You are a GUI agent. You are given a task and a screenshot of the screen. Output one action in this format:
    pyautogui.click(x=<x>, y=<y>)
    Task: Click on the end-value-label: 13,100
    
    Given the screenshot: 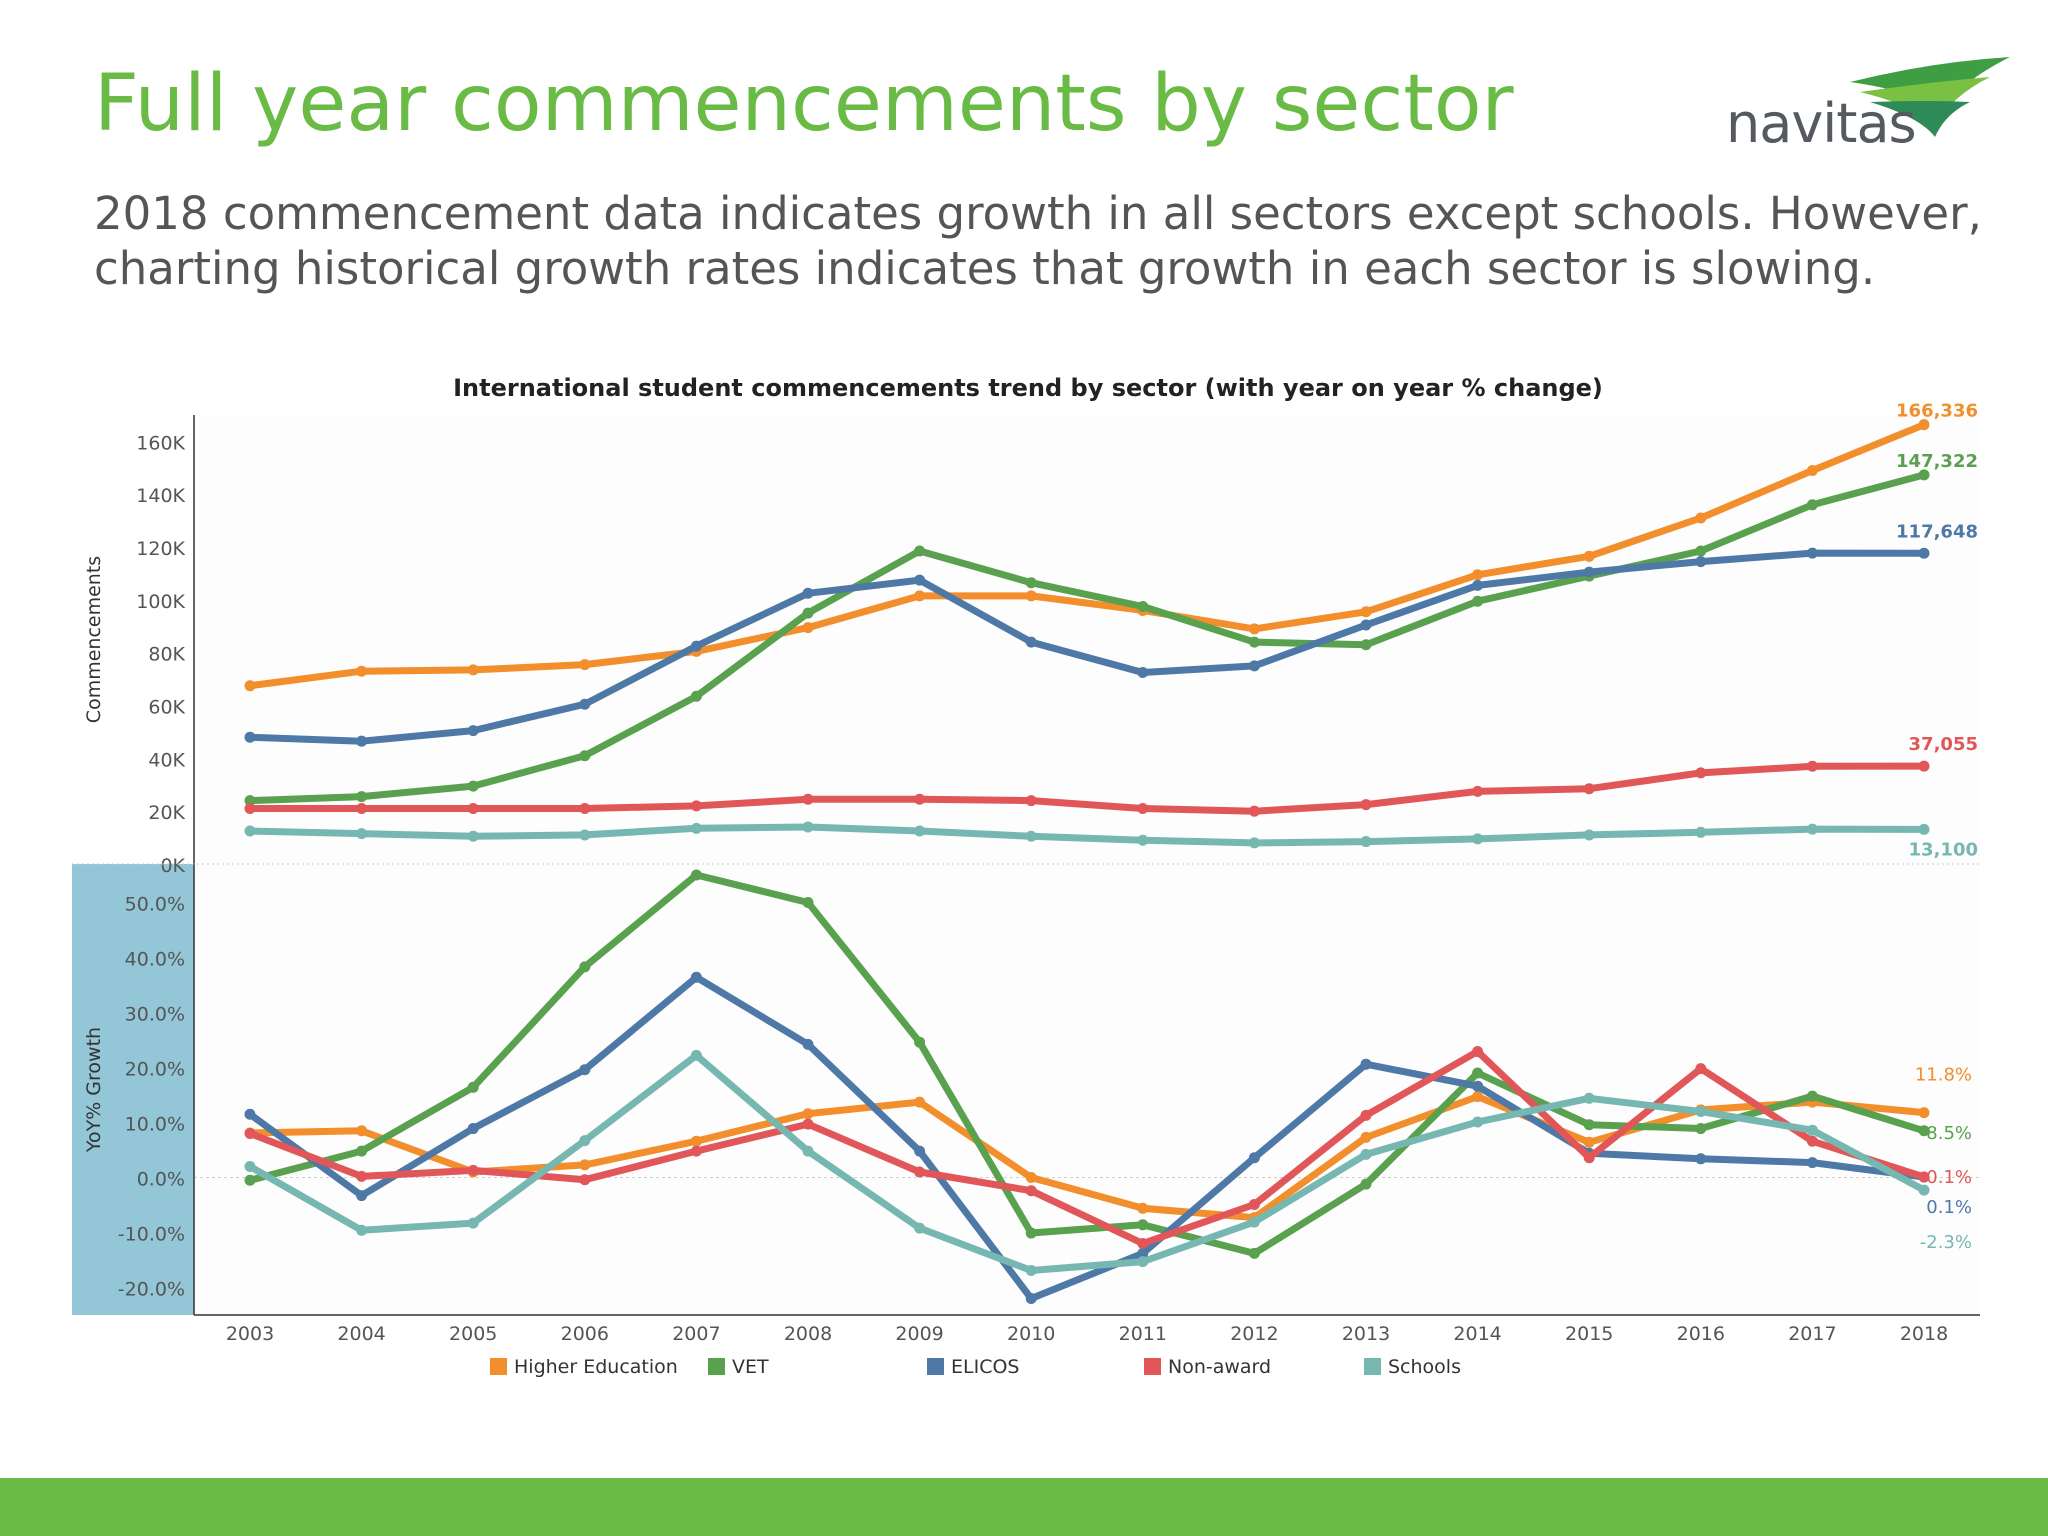 What is the action you would take?
    pyautogui.click(x=1943, y=849)
    